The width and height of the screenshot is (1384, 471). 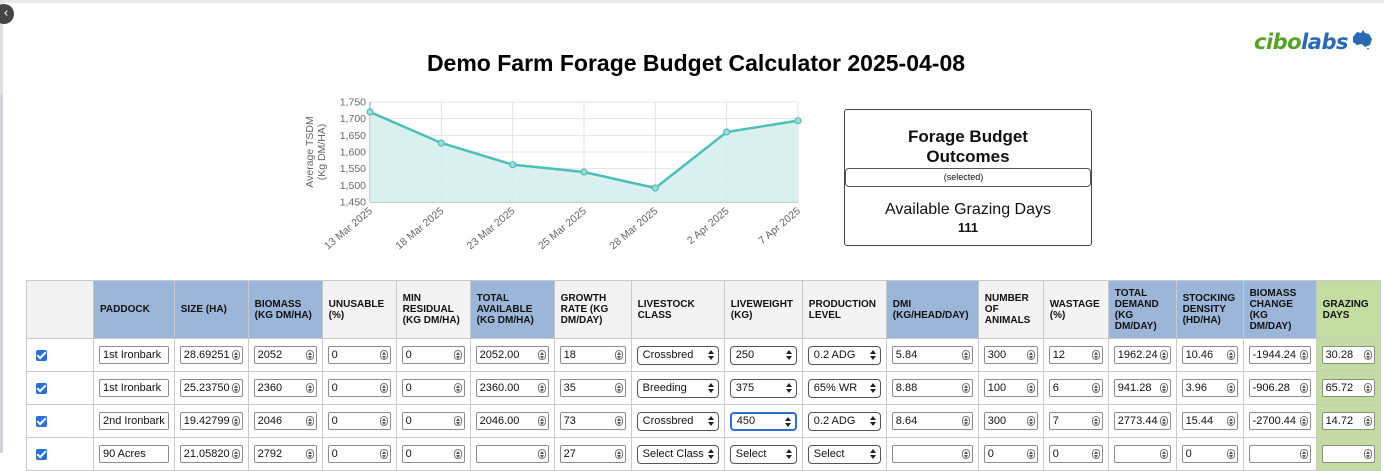 I want to click on close-icon: ‹, so click(x=7, y=14).